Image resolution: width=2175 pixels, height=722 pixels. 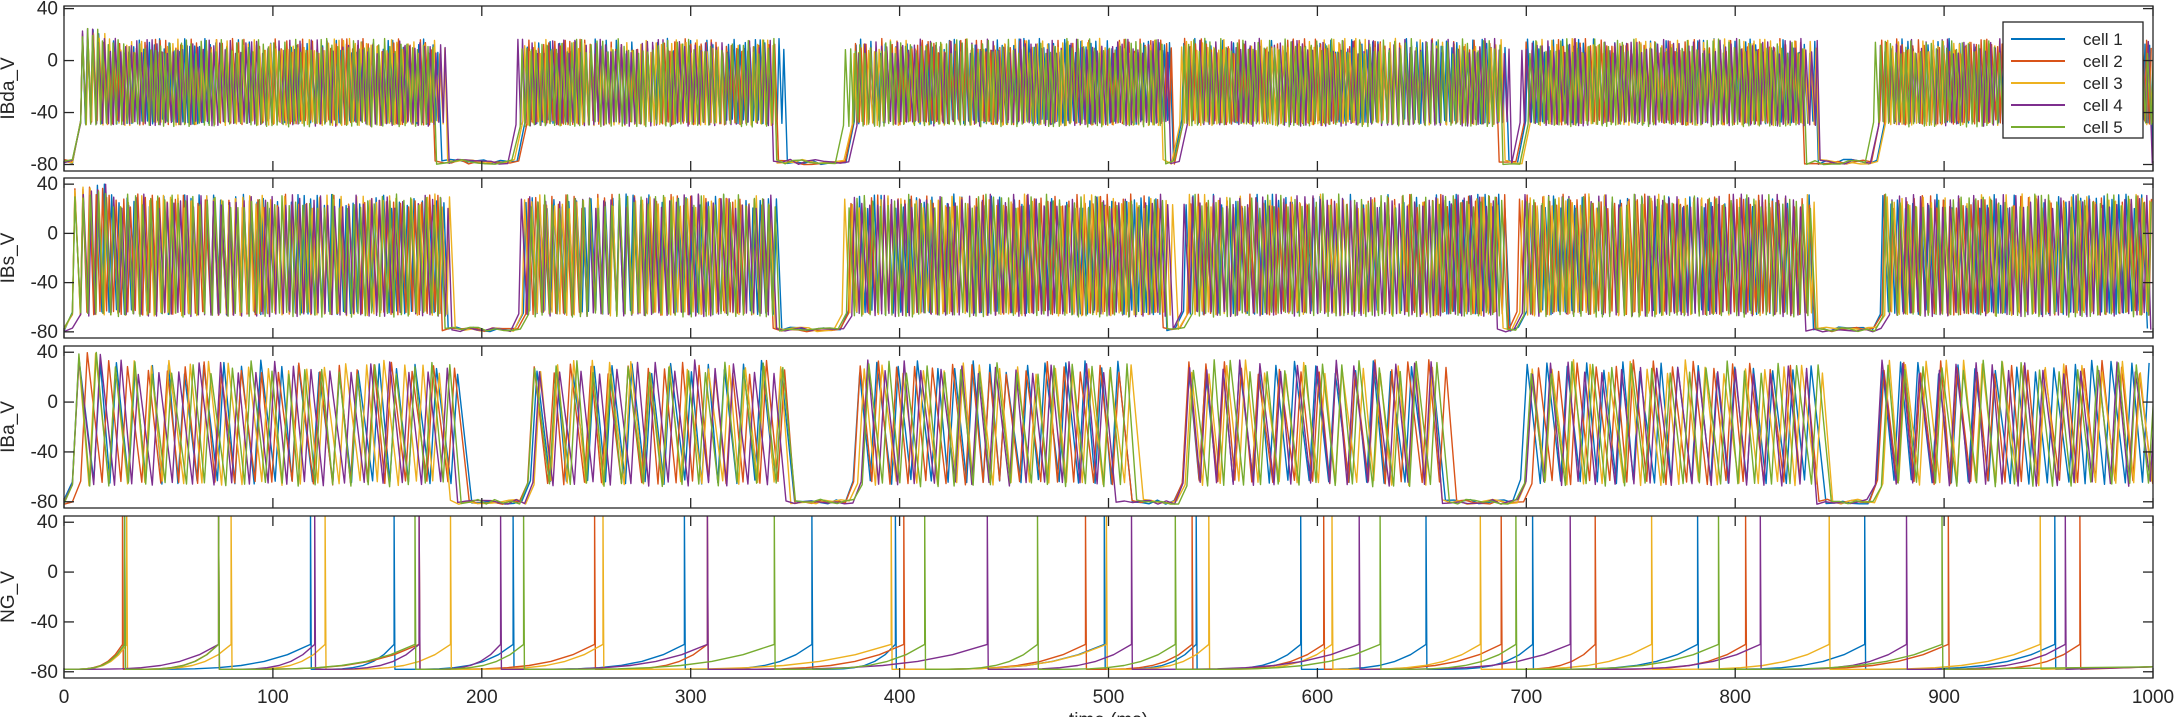 I want to click on y-axis-label: IBa_V, so click(x=9, y=427).